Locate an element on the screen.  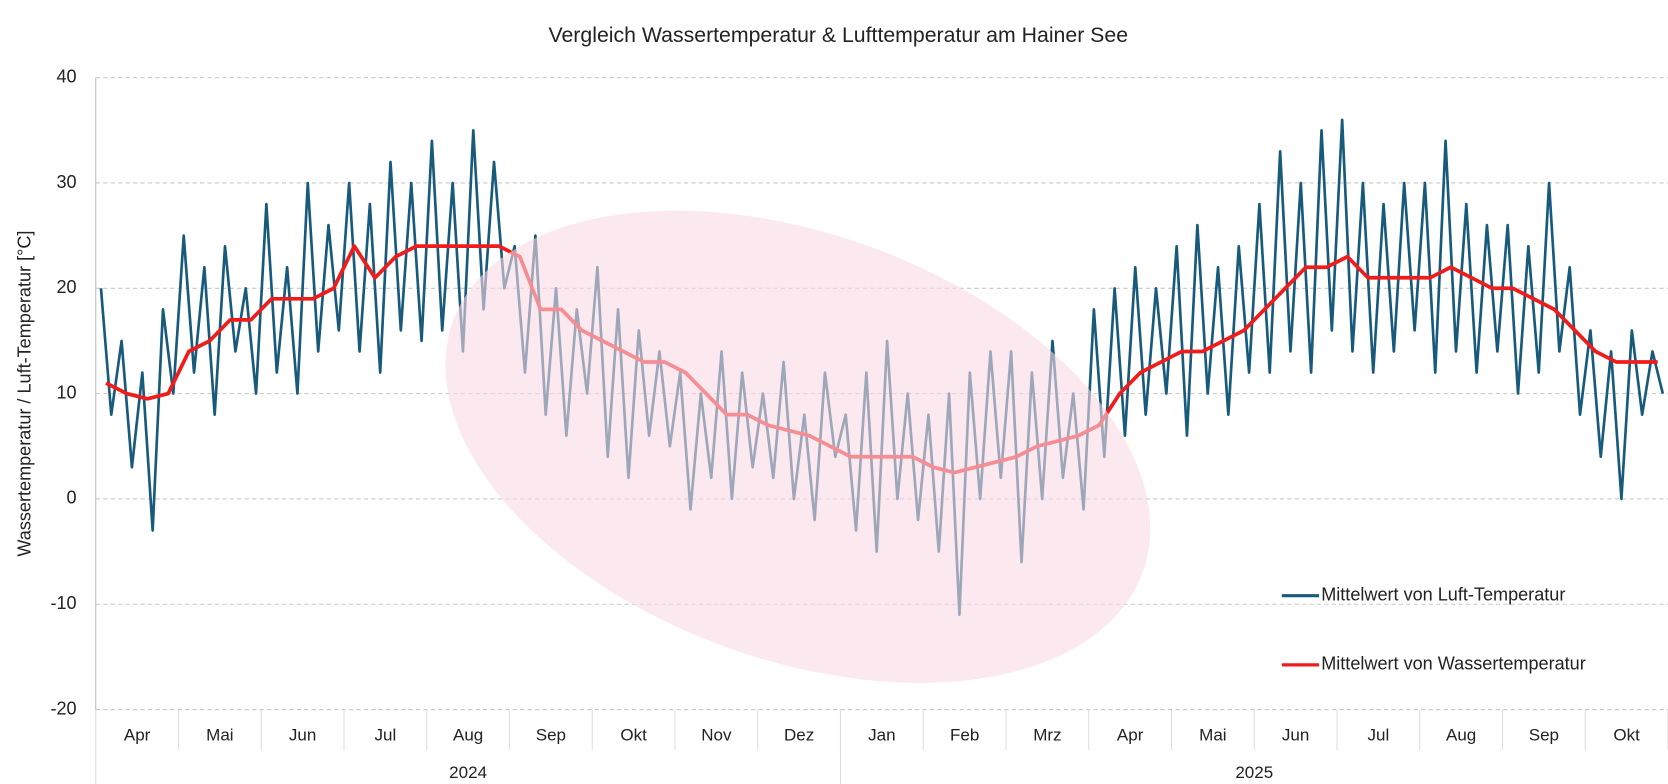
x-tick-label: Jan is located at coordinates (881, 735).